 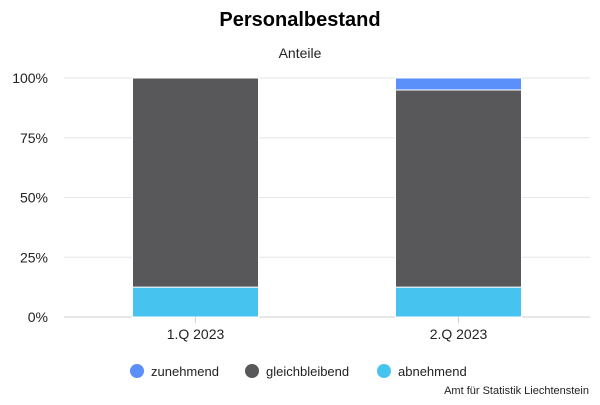 What do you see at coordinates (196, 334) in the screenshot?
I see `x-tick-label: 1.Q 2023` at bounding box center [196, 334].